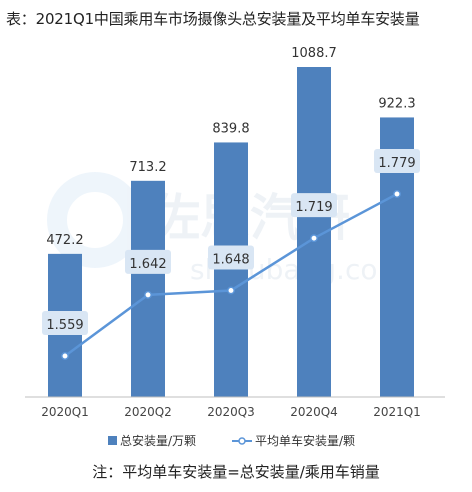 This screenshot has width=472, height=492. What do you see at coordinates (230, 128) in the screenshot?
I see `bar-label-2020Q3: 839.8` at bounding box center [230, 128].